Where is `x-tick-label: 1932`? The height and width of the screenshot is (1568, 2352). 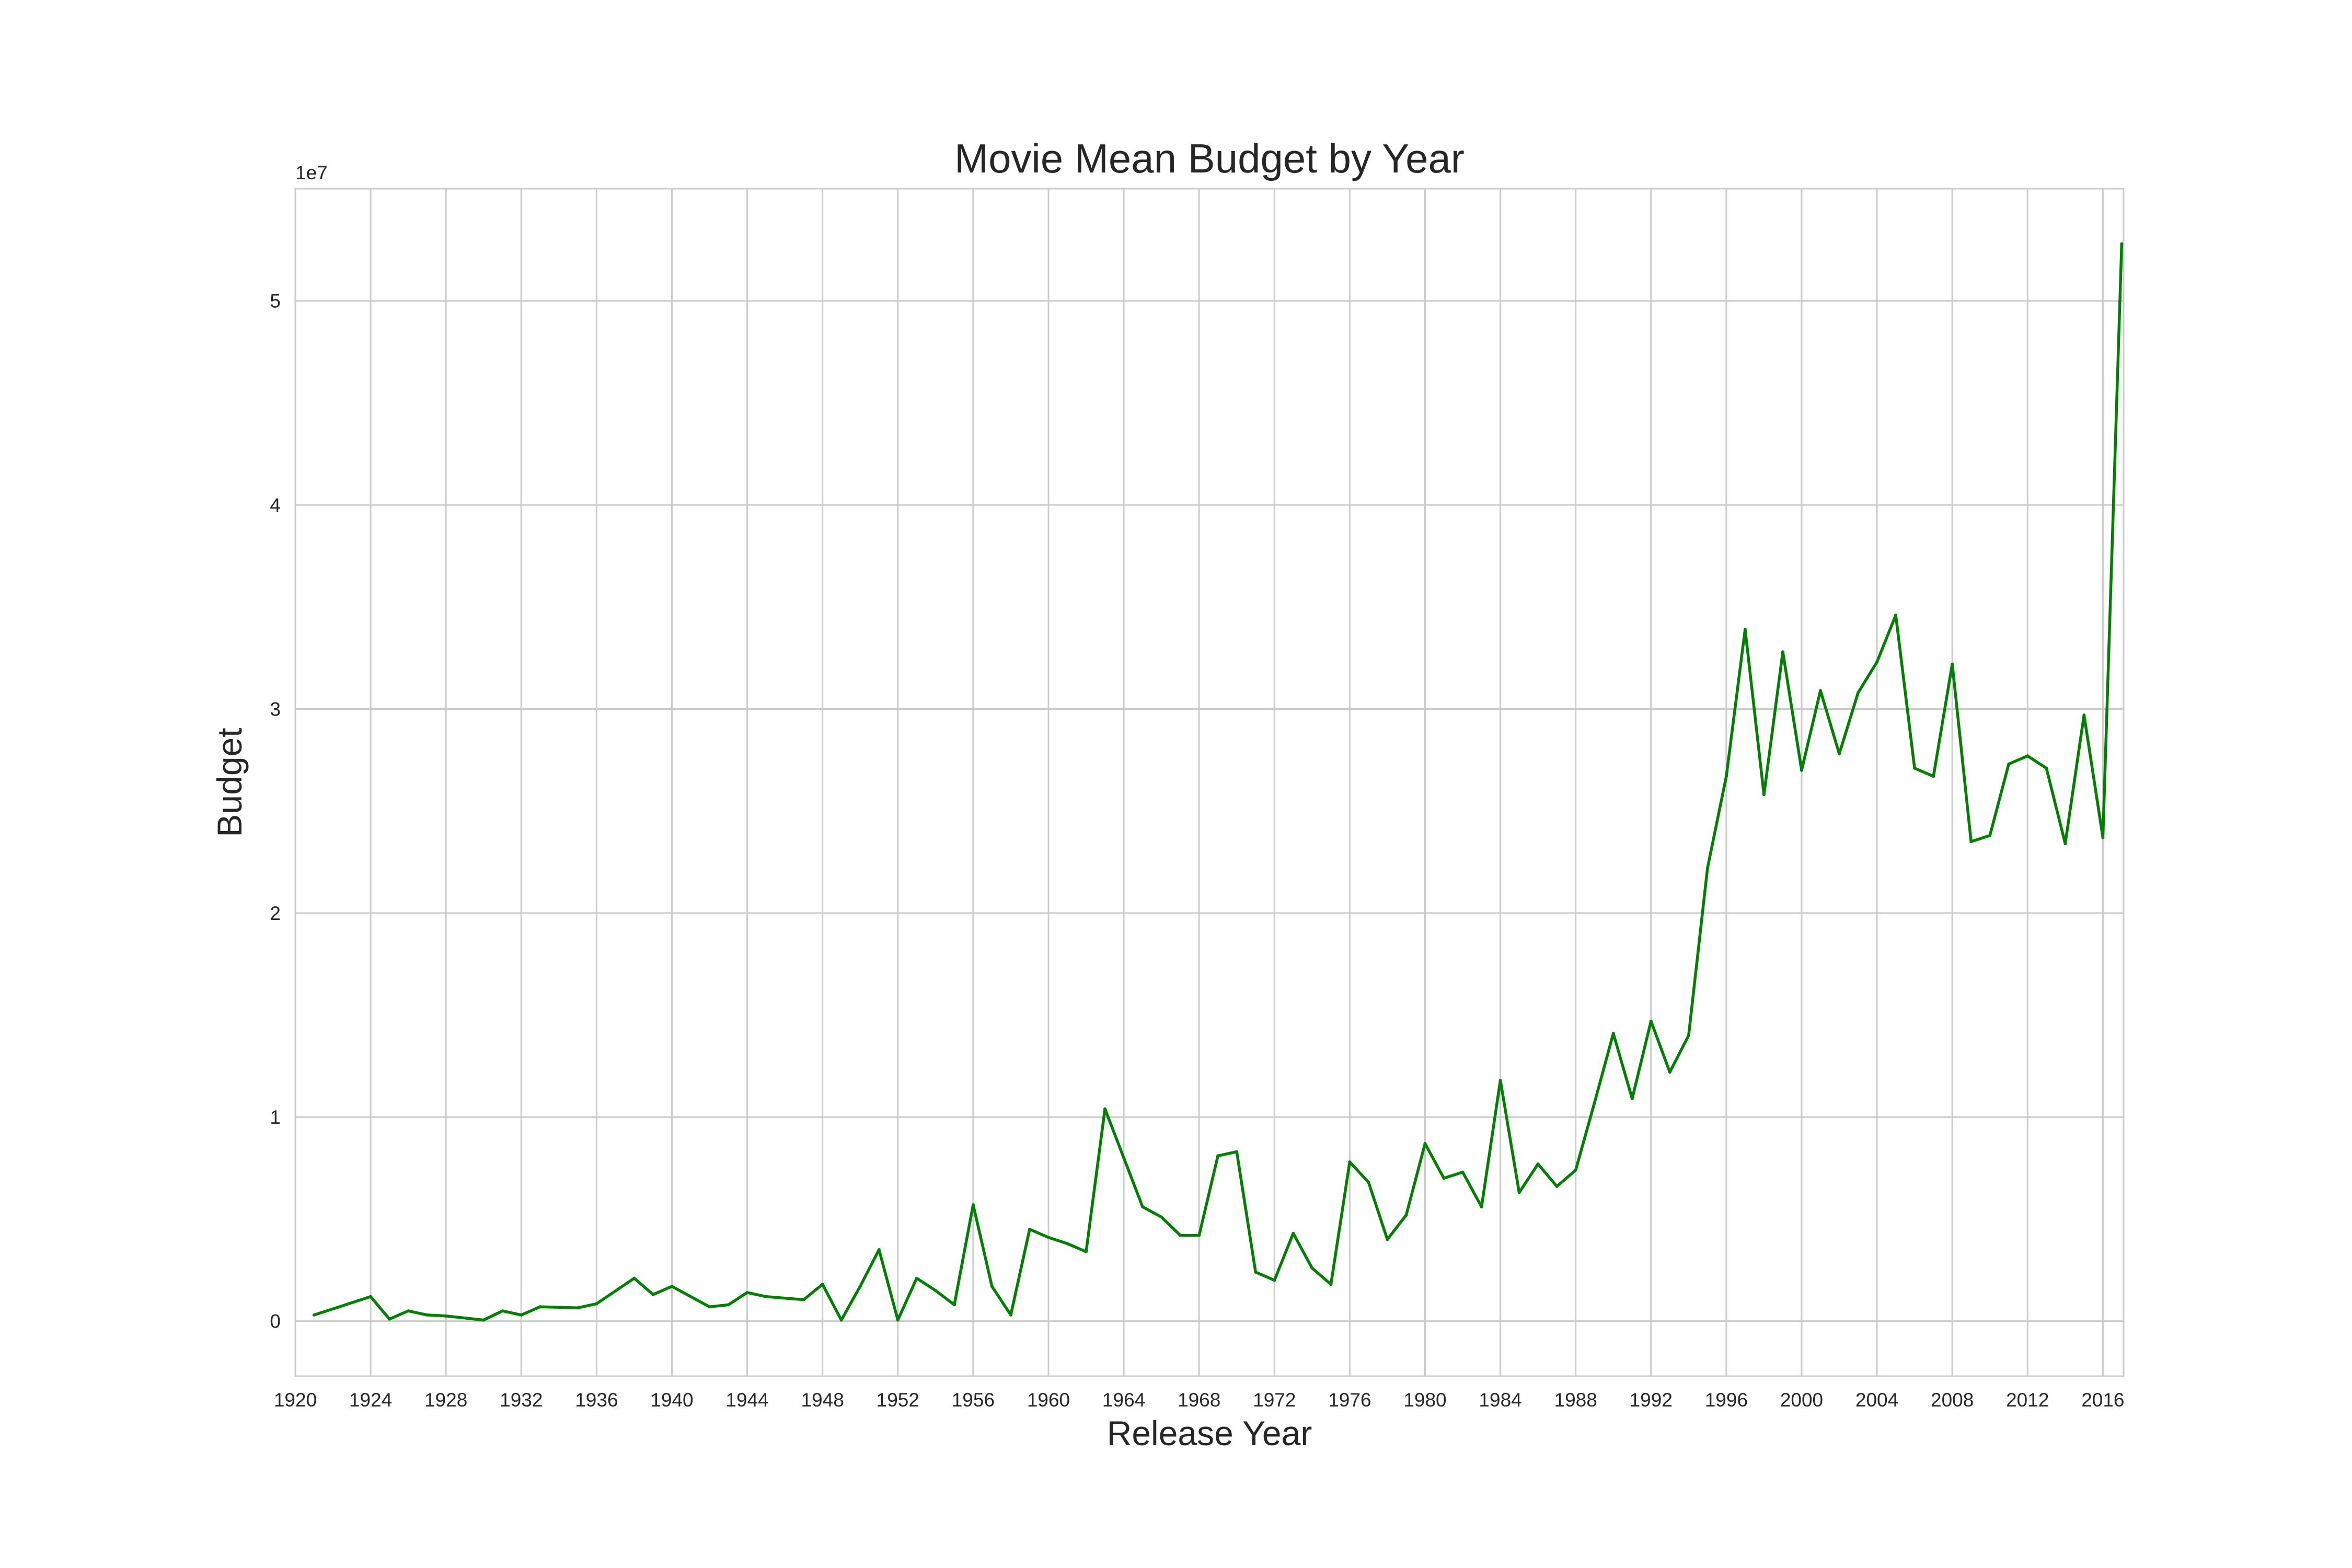 x-tick-label: 1932 is located at coordinates (521, 1400).